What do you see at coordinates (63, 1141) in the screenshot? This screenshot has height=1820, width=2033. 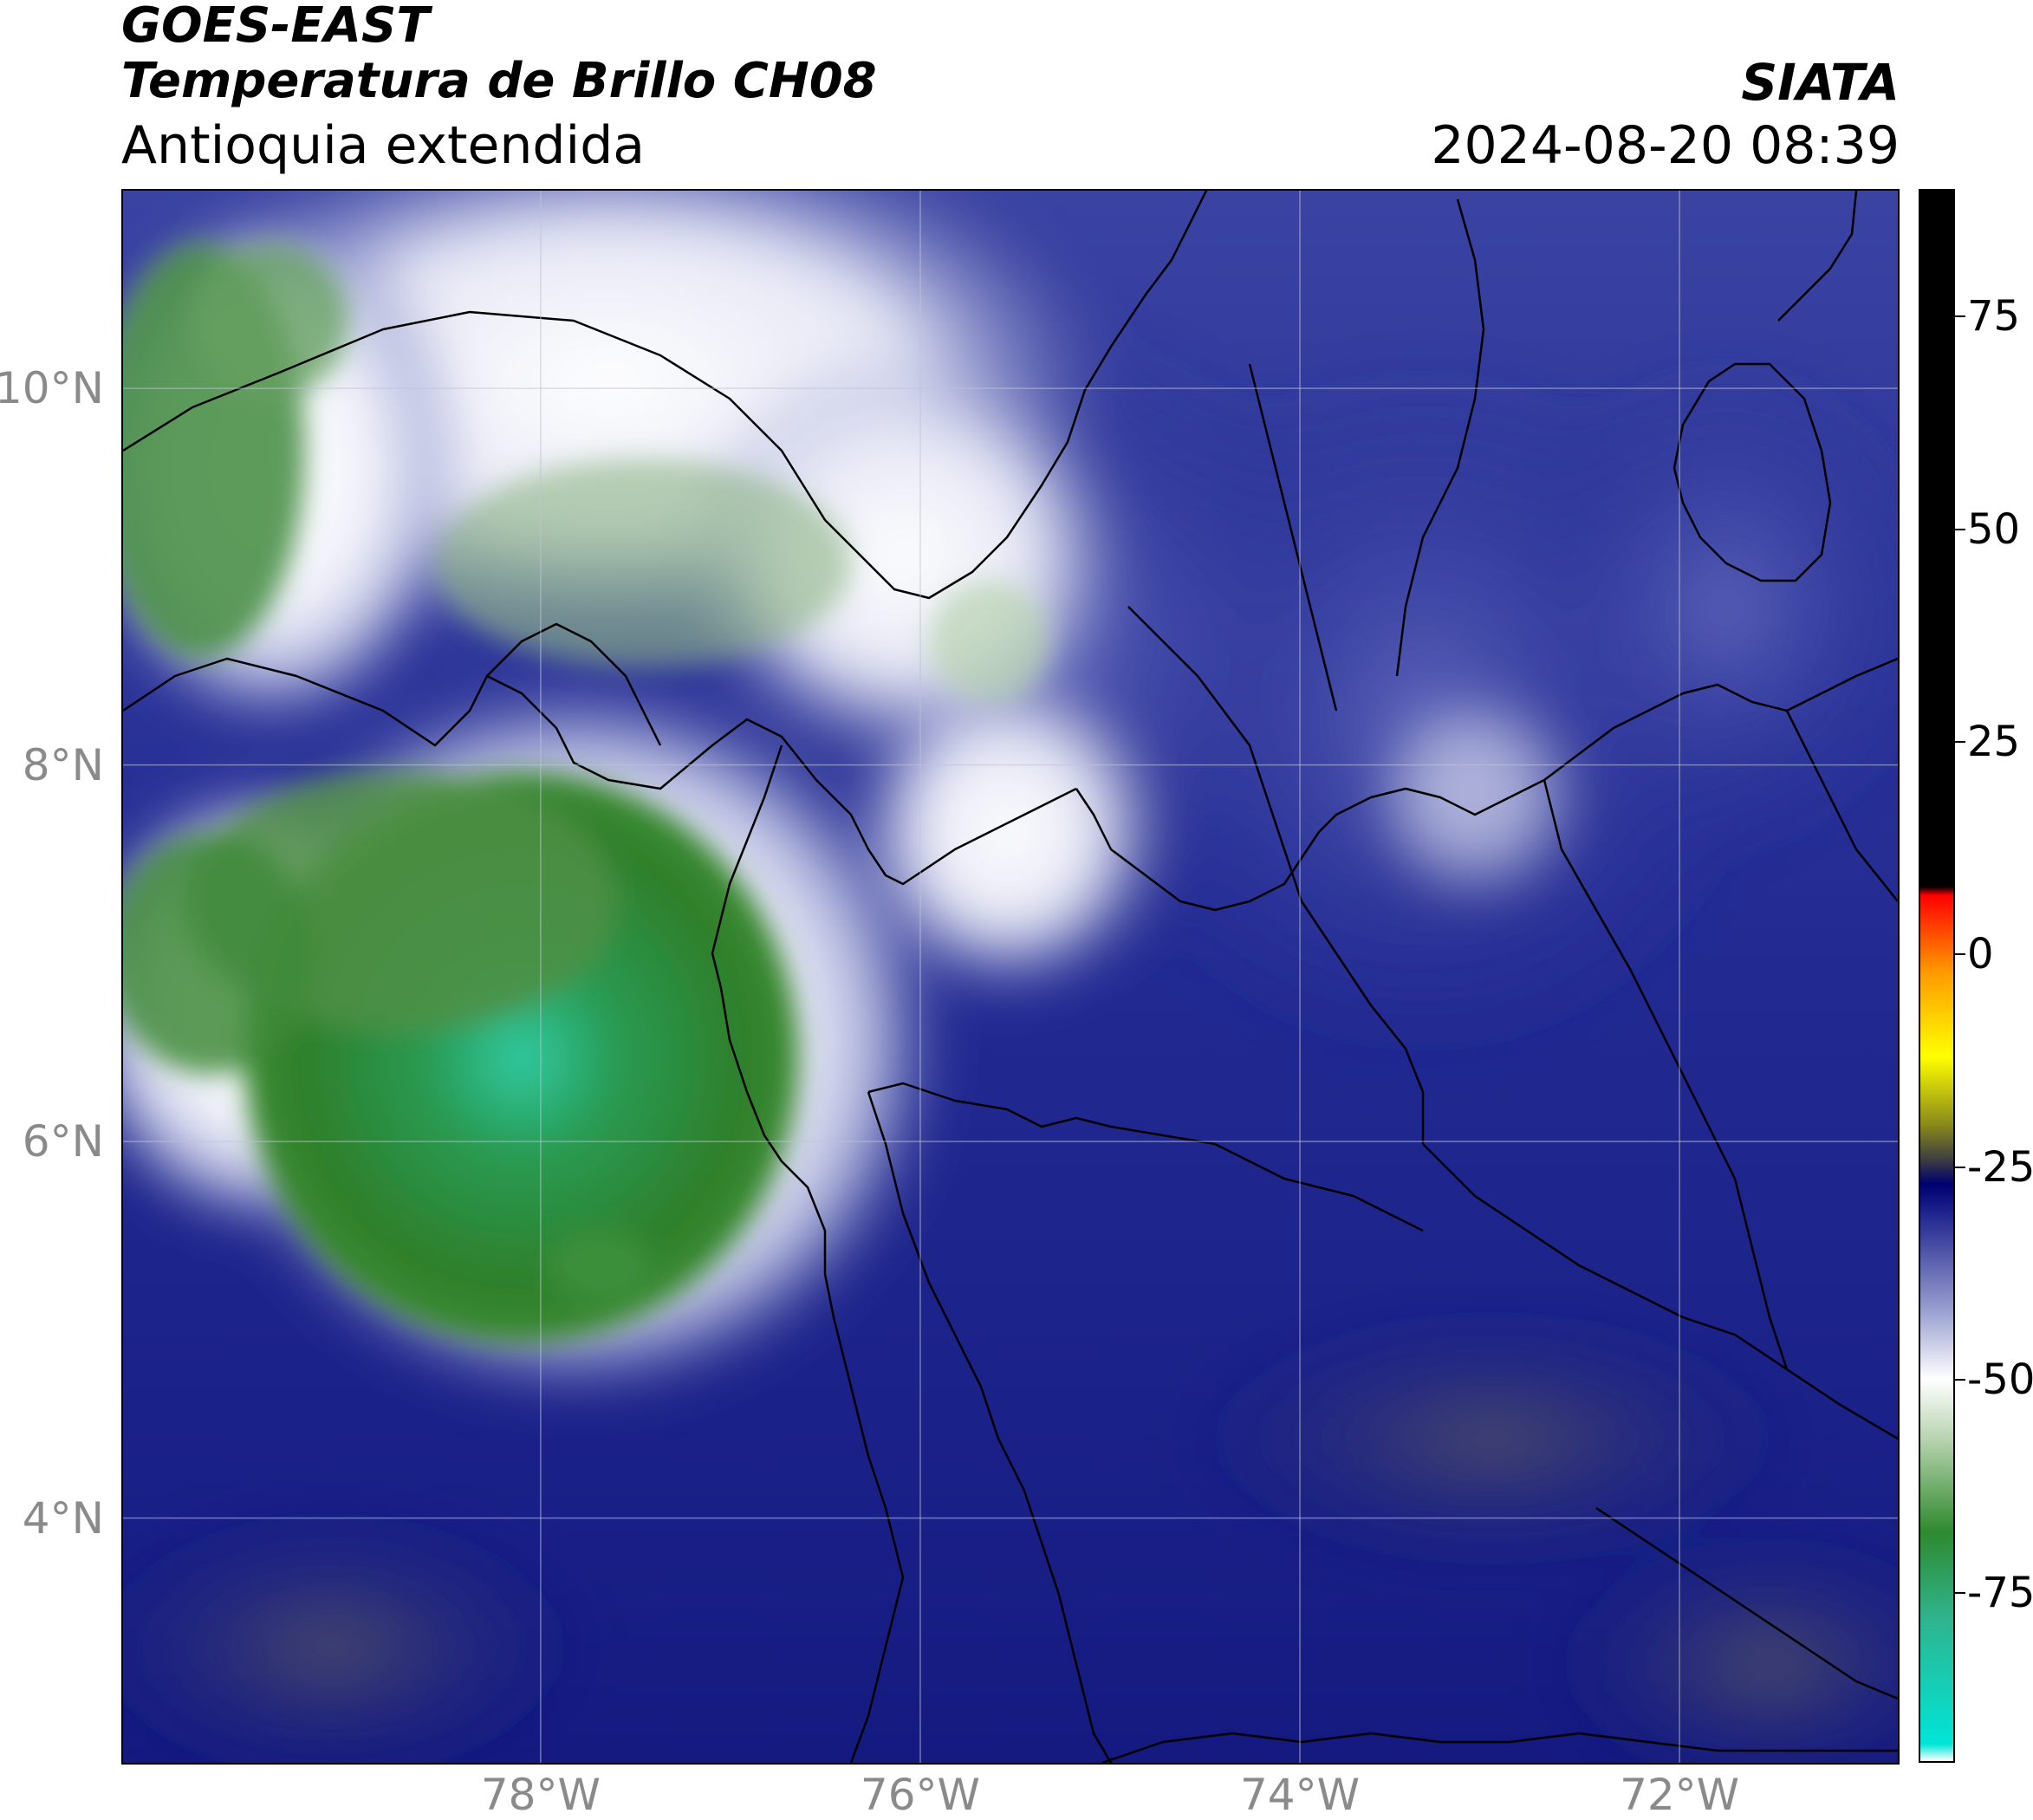 I see `latitude-label: 6°N` at bounding box center [63, 1141].